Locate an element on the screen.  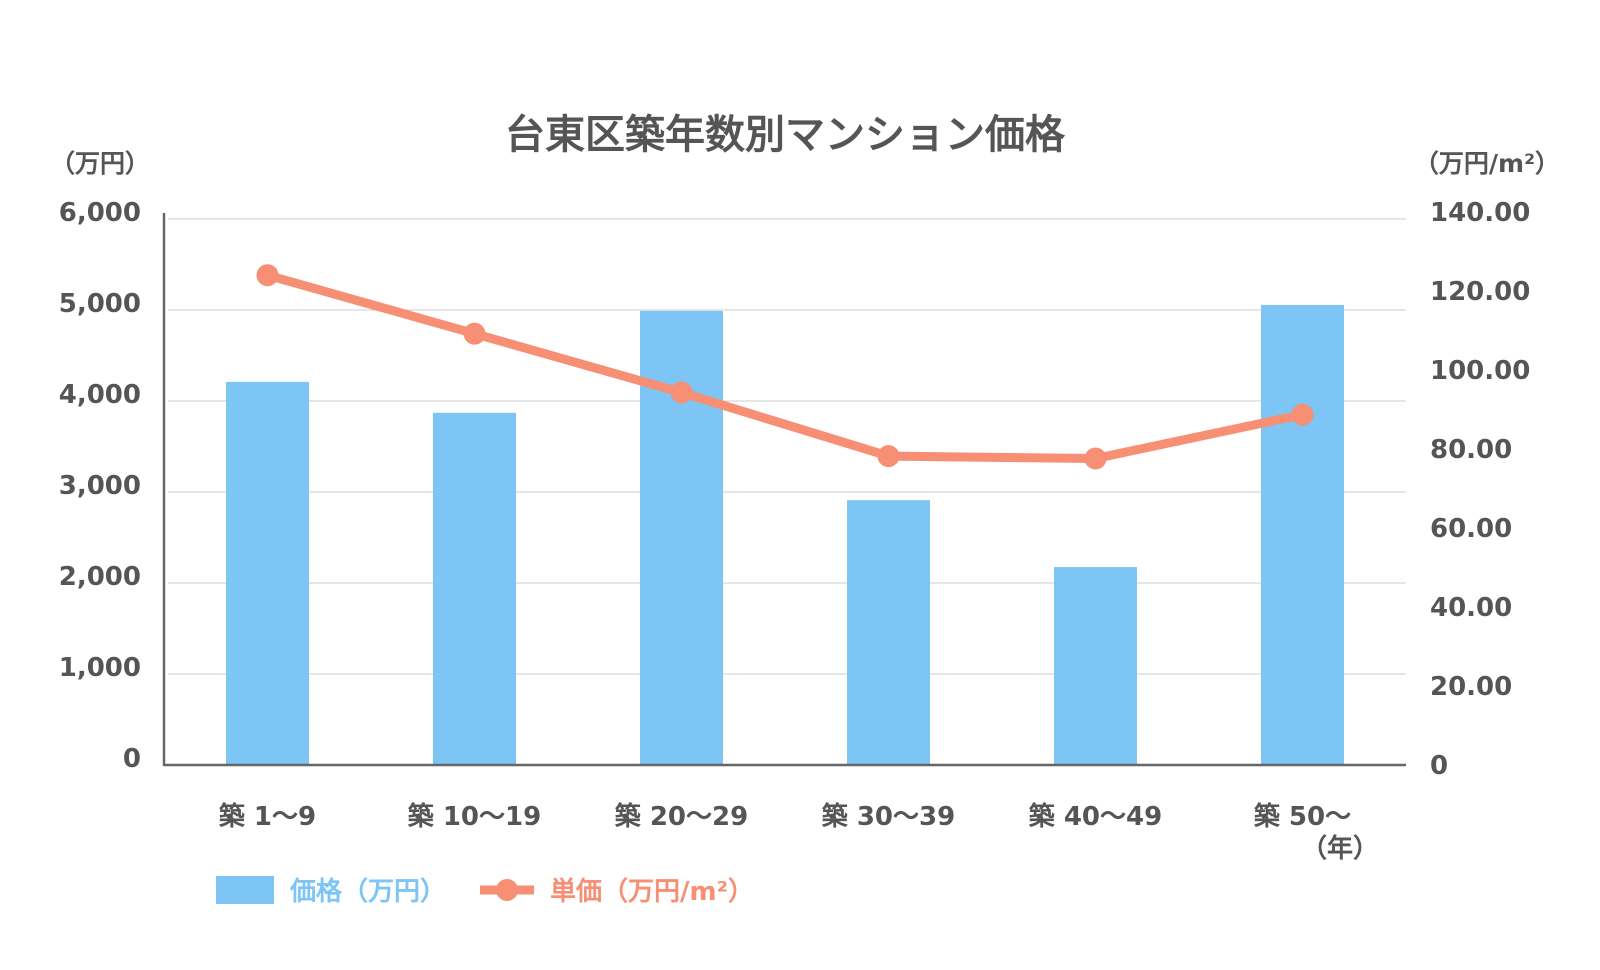
left-tick-label: 4,000 is located at coordinates (100, 395).